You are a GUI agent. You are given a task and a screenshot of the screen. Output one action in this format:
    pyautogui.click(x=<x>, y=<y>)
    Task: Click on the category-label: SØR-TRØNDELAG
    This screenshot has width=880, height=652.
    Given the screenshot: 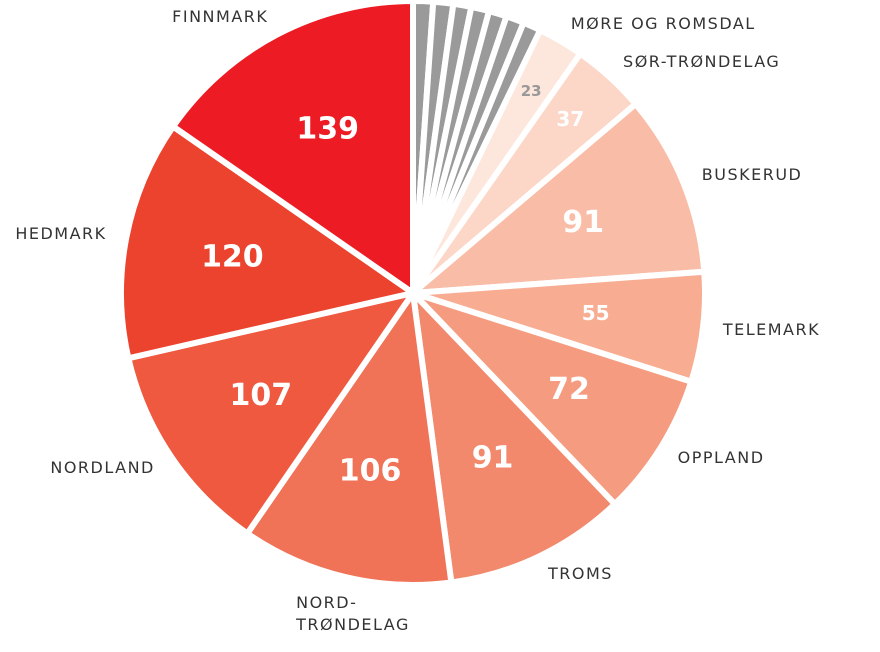 What is the action you would take?
    pyautogui.click(x=702, y=62)
    